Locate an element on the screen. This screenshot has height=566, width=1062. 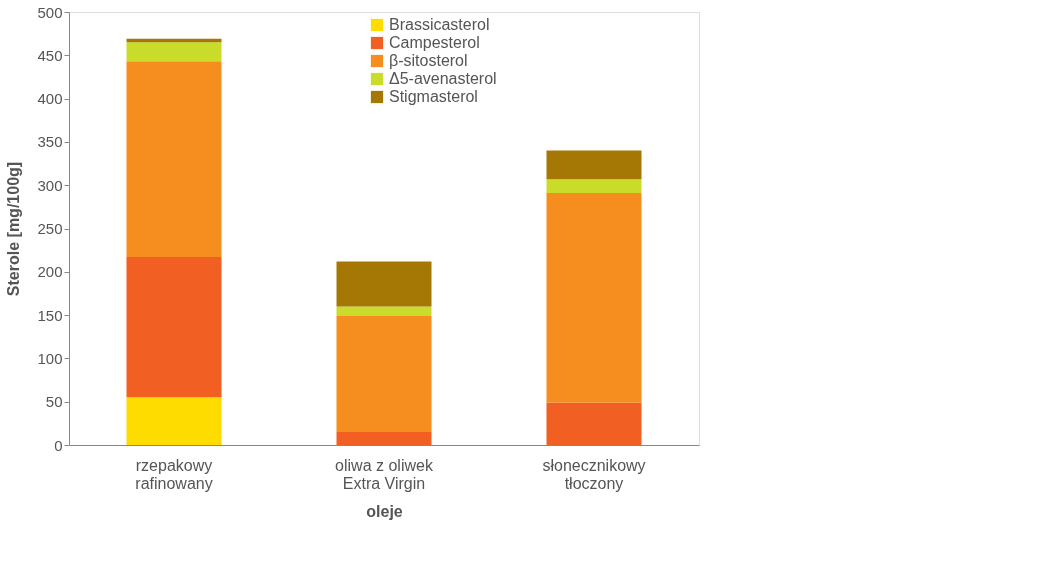
y-tick-label: 0 is located at coordinates (58, 445).